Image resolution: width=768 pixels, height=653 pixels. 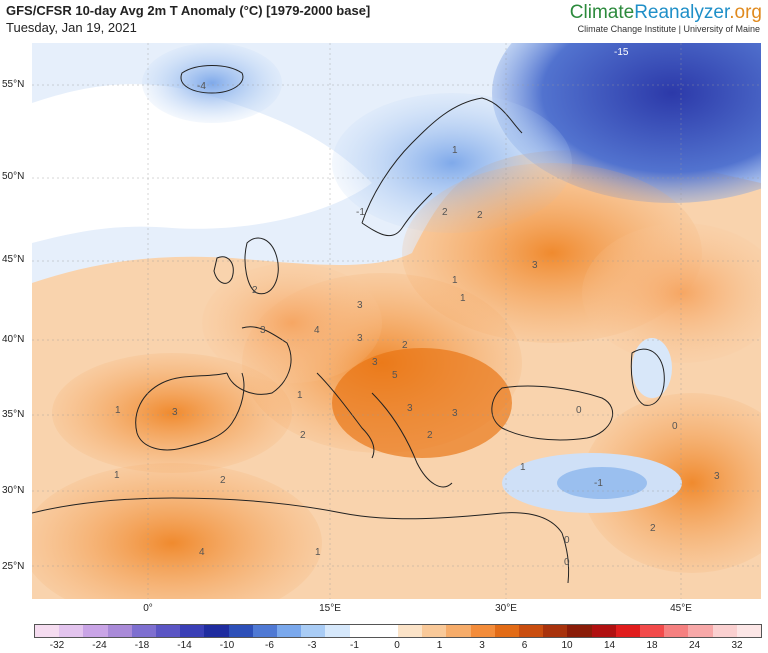 I want to click on iberia-warm-anomaly, so click(x=172, y=413).